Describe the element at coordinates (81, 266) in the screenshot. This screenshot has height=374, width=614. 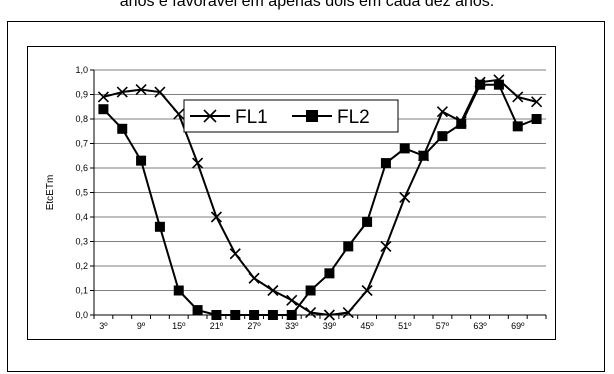
I see `y-tick-label: 0,2` at that location.